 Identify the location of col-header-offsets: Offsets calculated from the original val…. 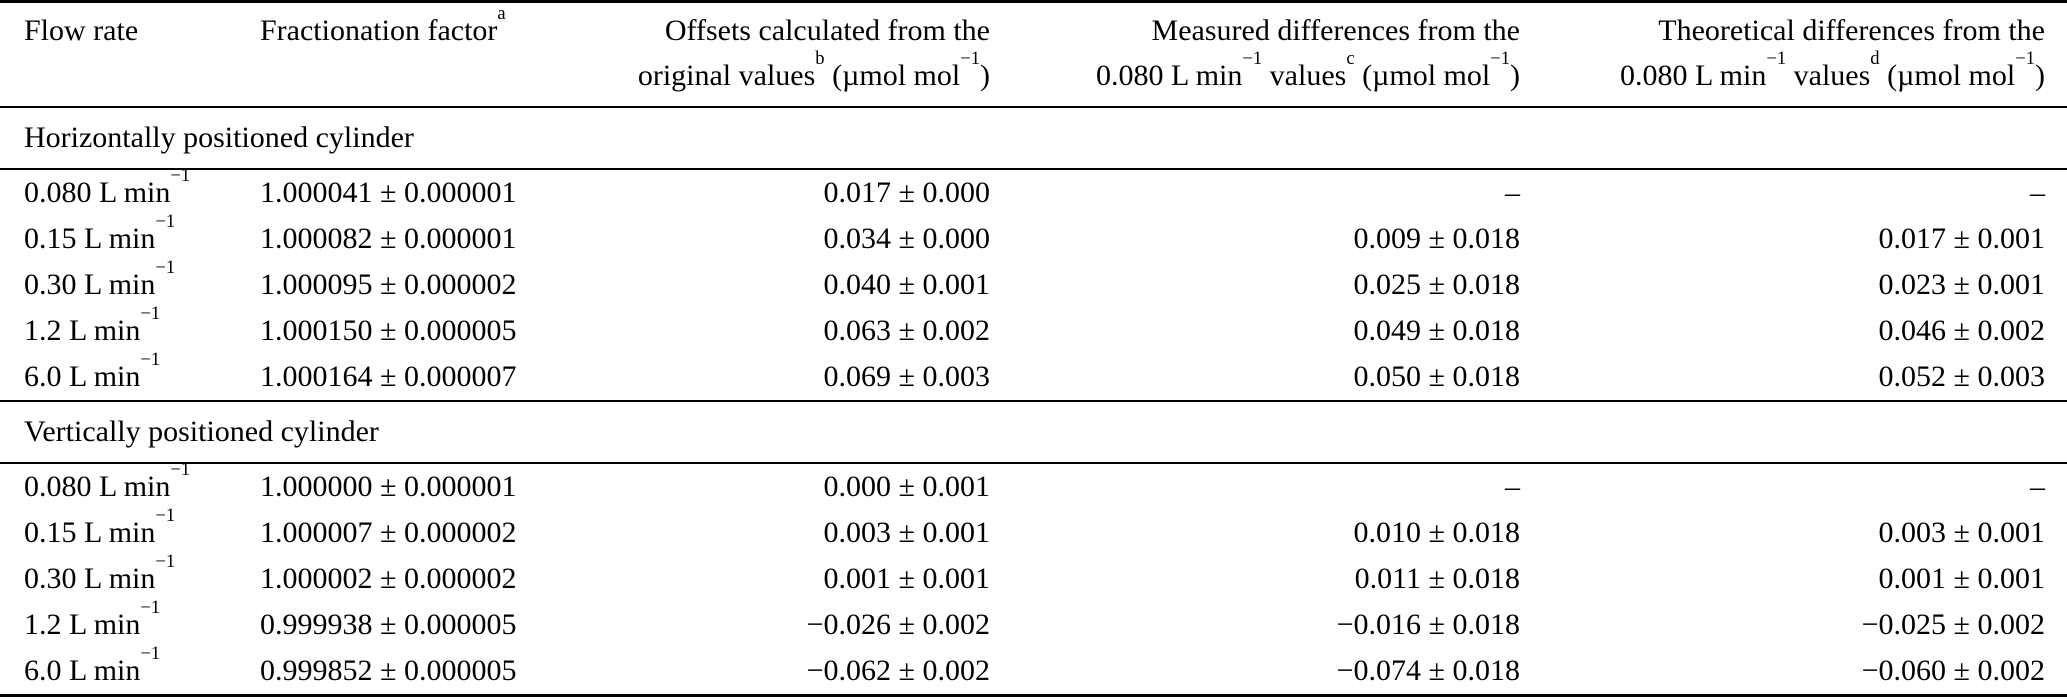
(765, 54).